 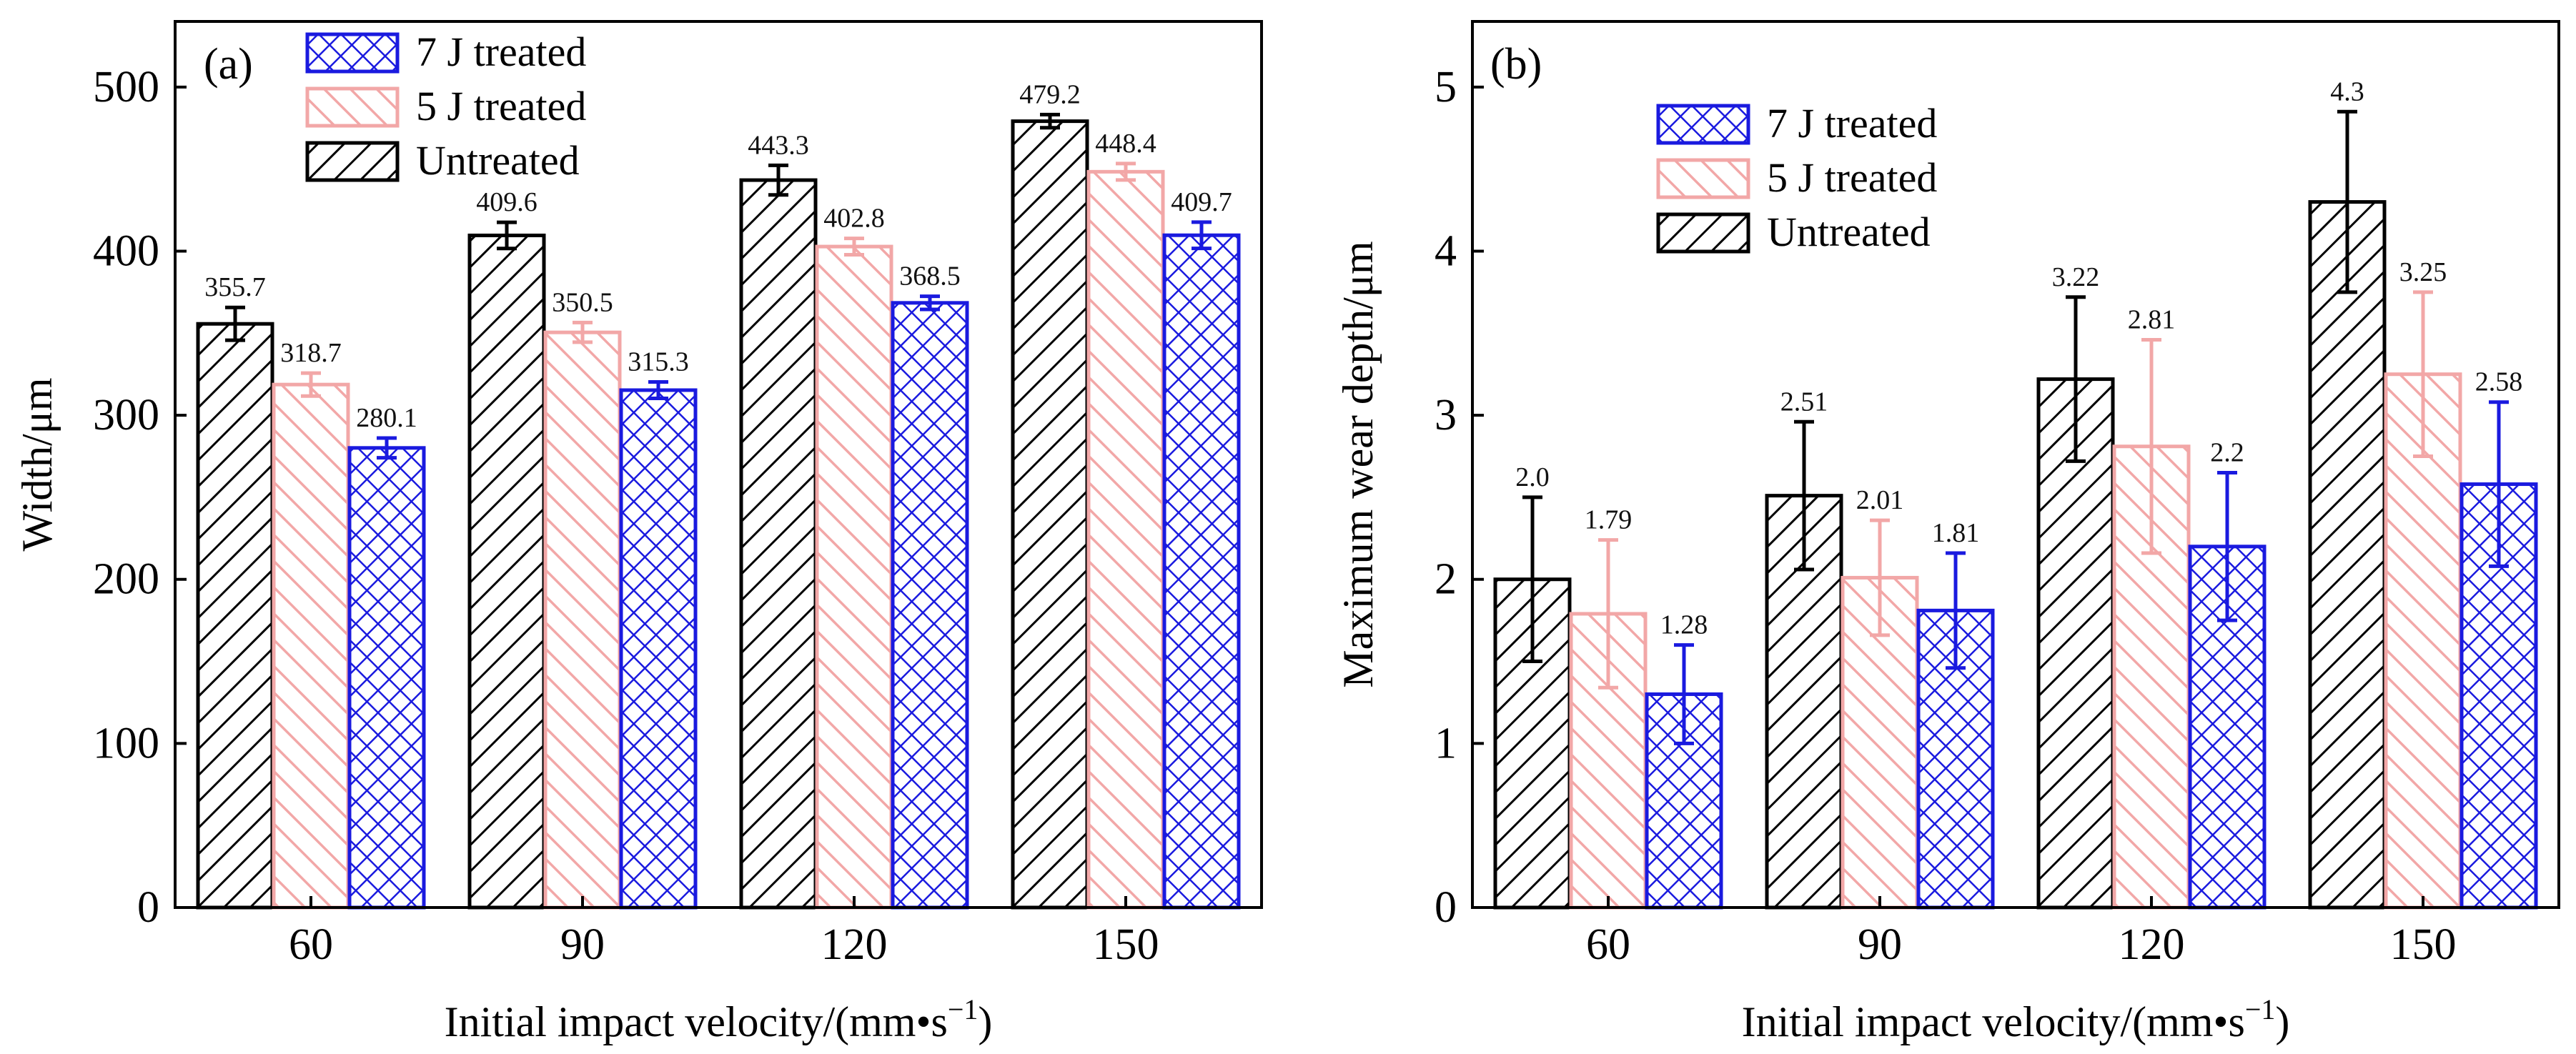 What do you see at coordinates (2152, 944) in the screenshot?
I see `x-tick-label-b-120: 120` at bounding box center [2152, 944].